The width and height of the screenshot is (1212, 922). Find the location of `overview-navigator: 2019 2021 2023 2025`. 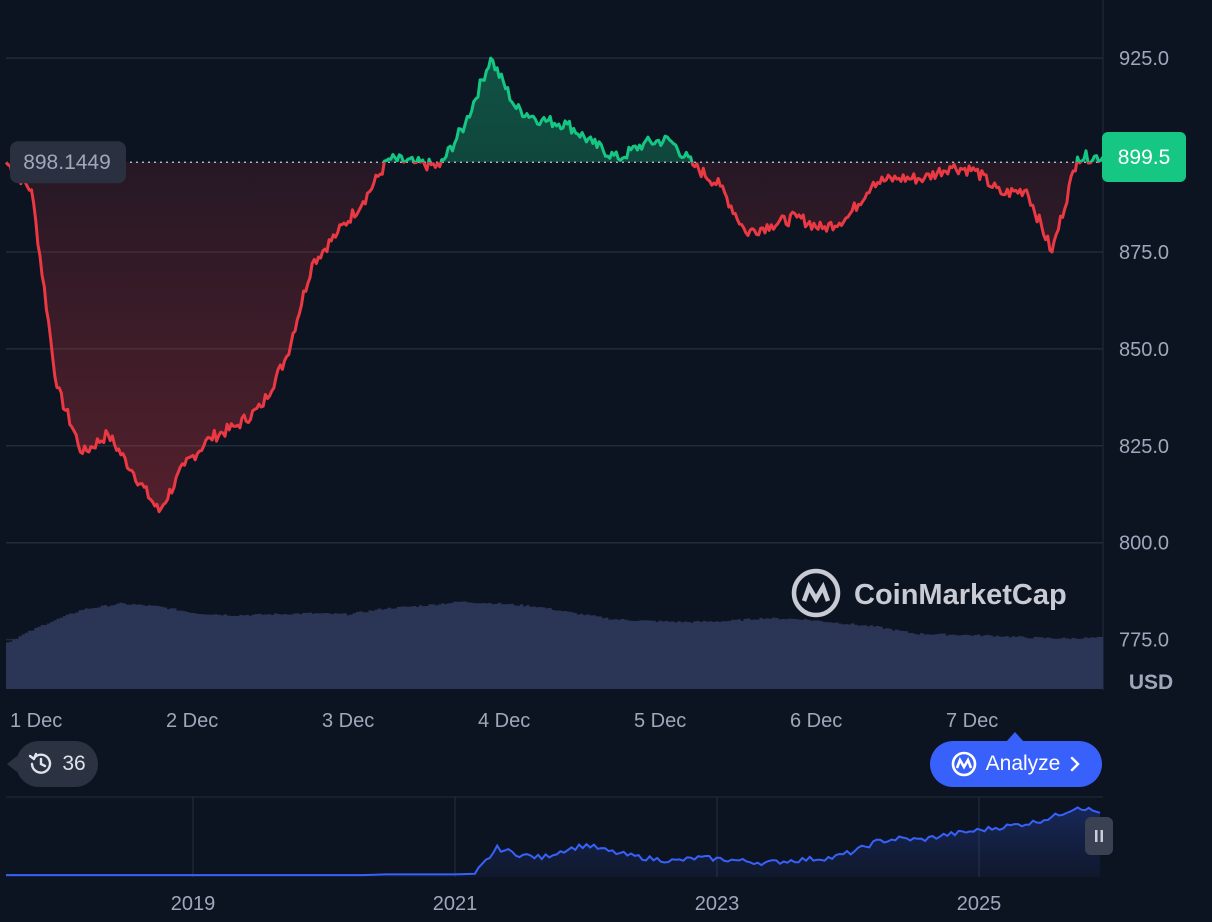

overview-navigator: 2019 2021 2023 2025 is located at coordinates (554, 855).